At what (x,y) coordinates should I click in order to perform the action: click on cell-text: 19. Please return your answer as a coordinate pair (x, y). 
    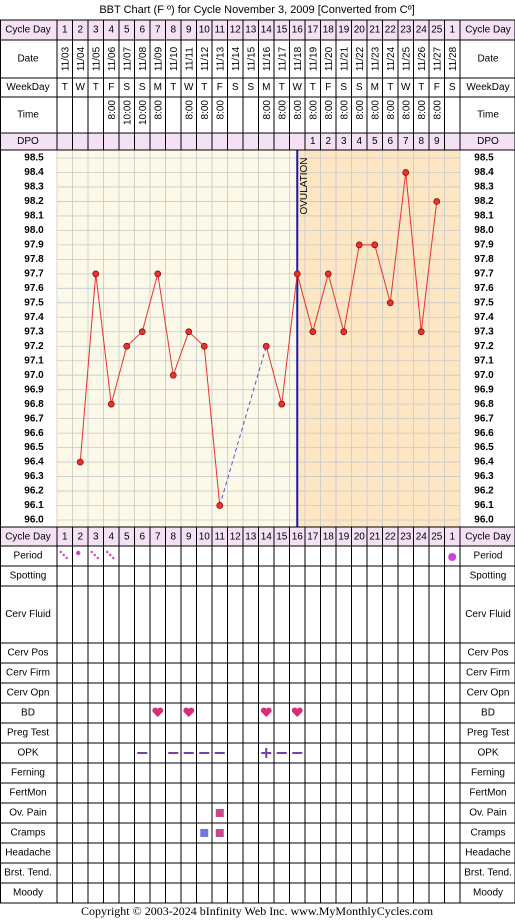
    Looking at the image, I should click on (344, 30).